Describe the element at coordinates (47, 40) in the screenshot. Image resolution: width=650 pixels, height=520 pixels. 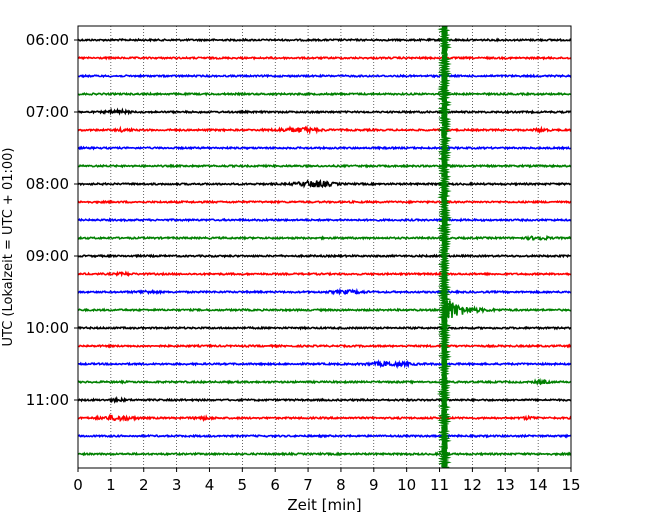
I see `y-tick-label-0: 06:00` at that location.